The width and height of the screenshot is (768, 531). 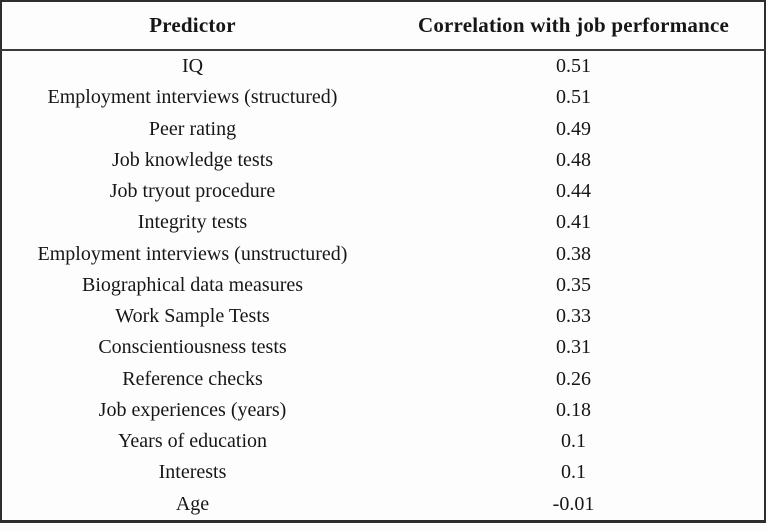 What do you see at coordinates (383, 129) in the screenshot?
I see `table-row: Peer rating 0.49` at bounding box center [383, 129].